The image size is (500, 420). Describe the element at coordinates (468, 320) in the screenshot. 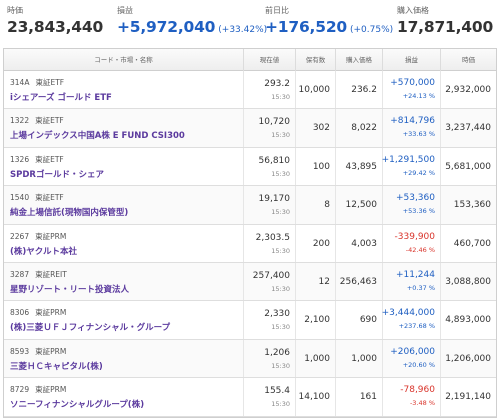

I see `market-value: 4,893,000` at that location.